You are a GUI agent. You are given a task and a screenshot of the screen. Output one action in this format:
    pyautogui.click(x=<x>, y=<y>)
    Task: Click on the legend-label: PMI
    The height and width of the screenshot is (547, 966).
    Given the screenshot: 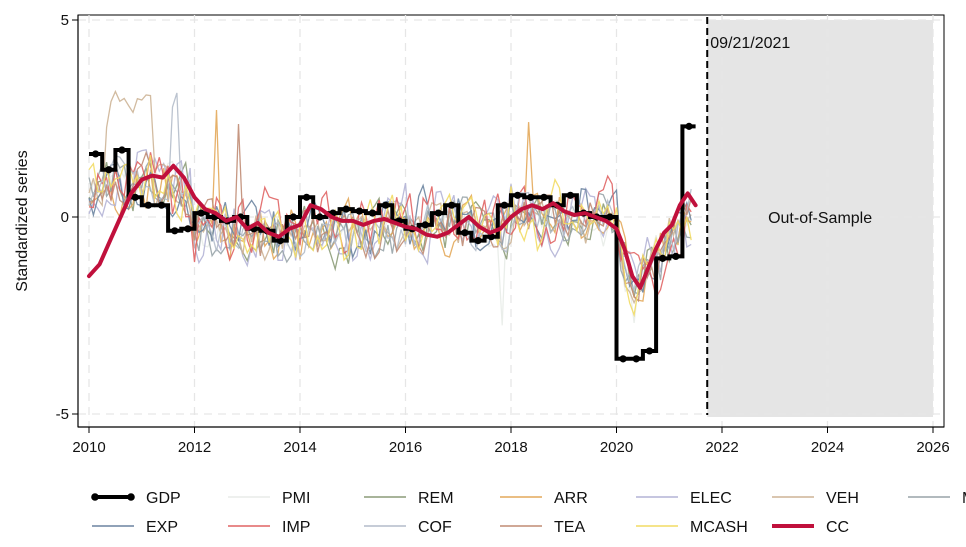 What is the action you would take?
    pyautogui.click(x=296, y=498)
    